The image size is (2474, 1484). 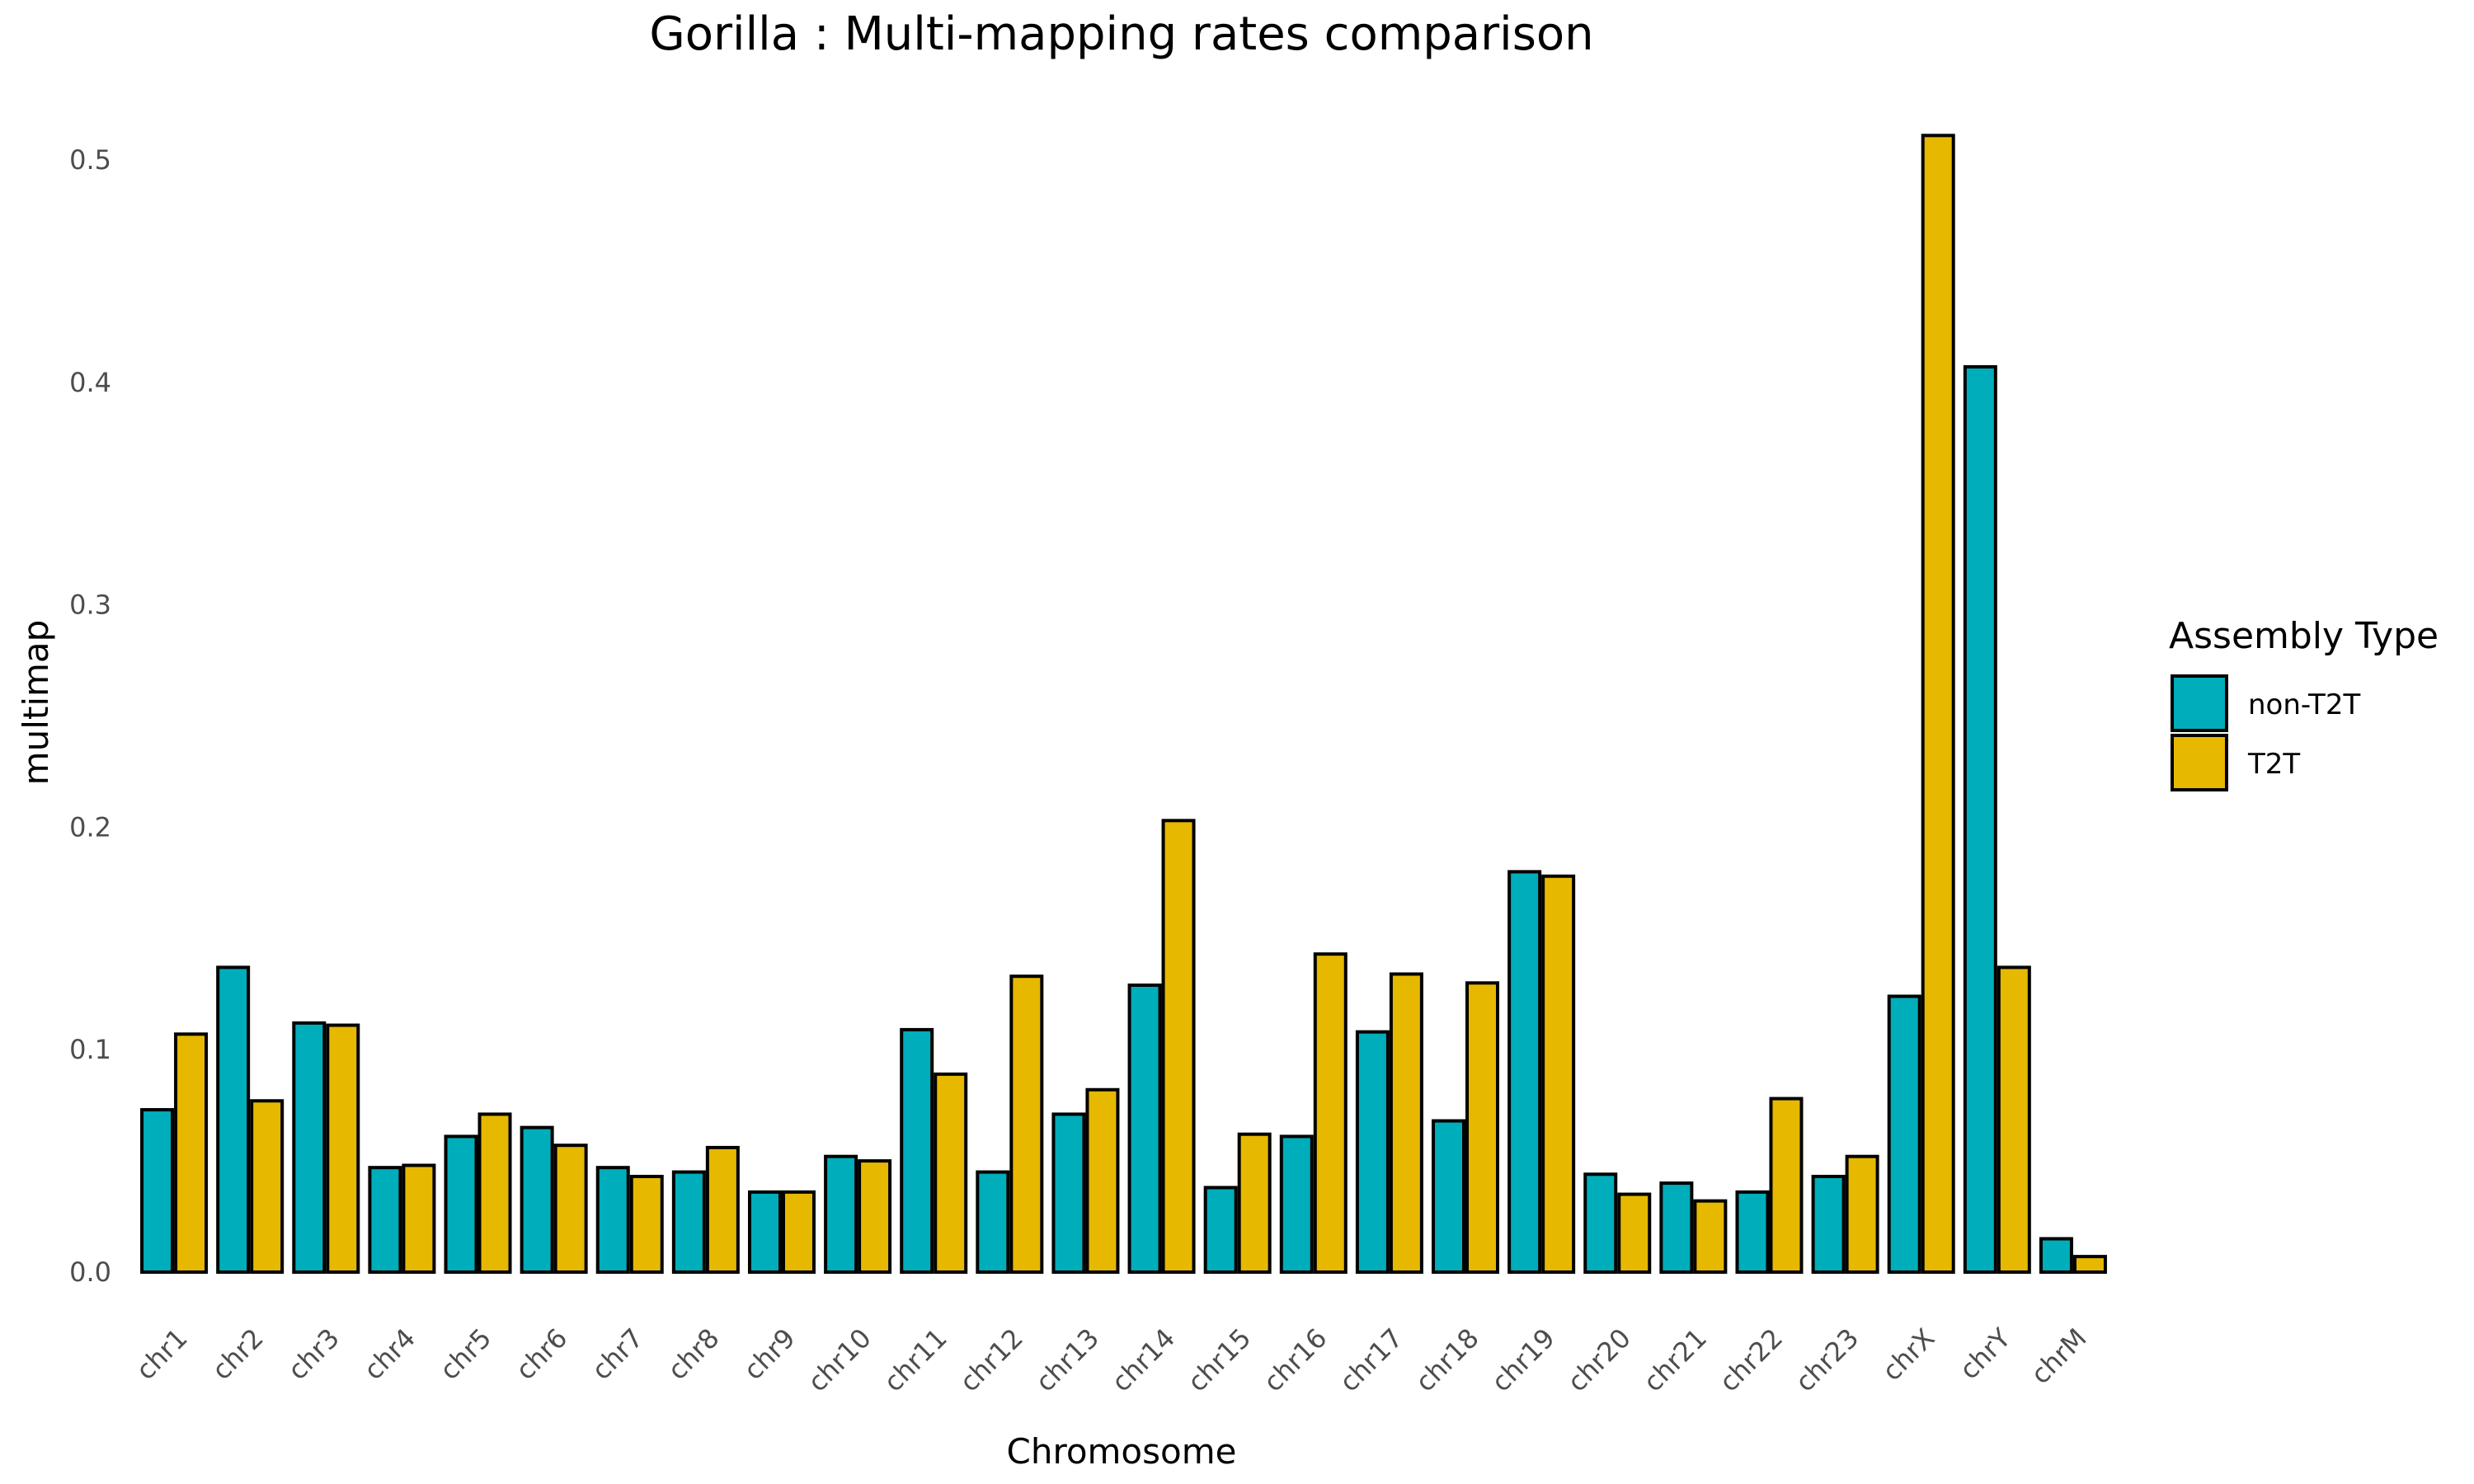 I want to click on bar-non-t2t-chr23, so click(x=1828, y=1224).